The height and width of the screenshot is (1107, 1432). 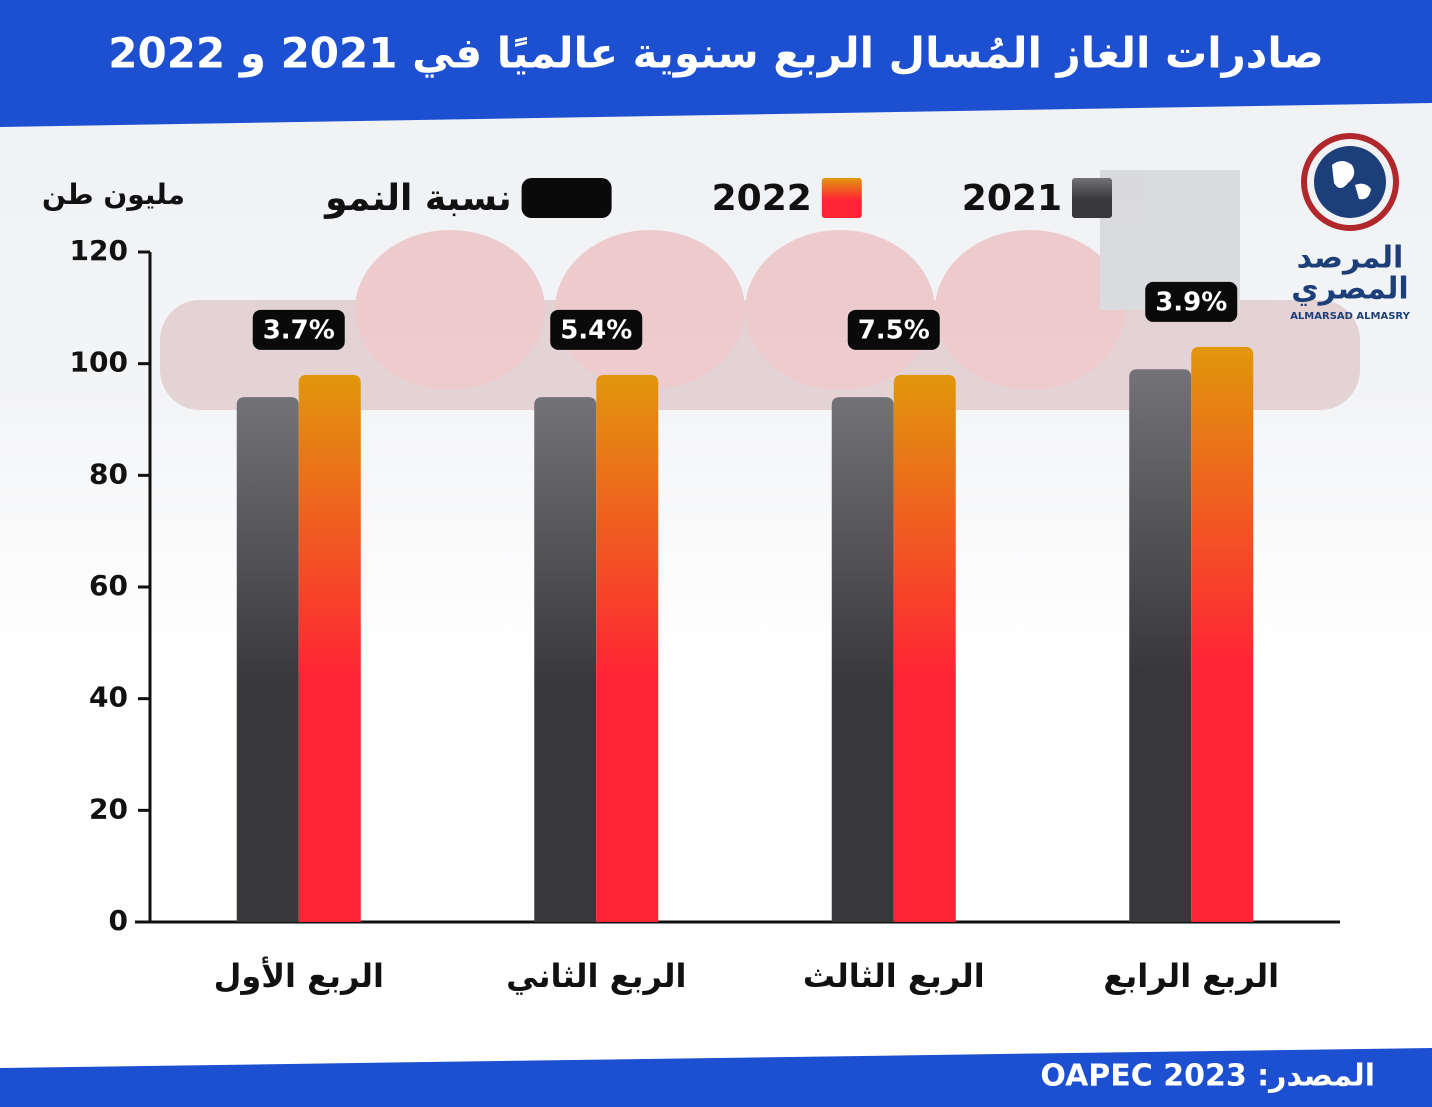 I want to click on logo-line: المرصد, so click(x=1350, y=258).